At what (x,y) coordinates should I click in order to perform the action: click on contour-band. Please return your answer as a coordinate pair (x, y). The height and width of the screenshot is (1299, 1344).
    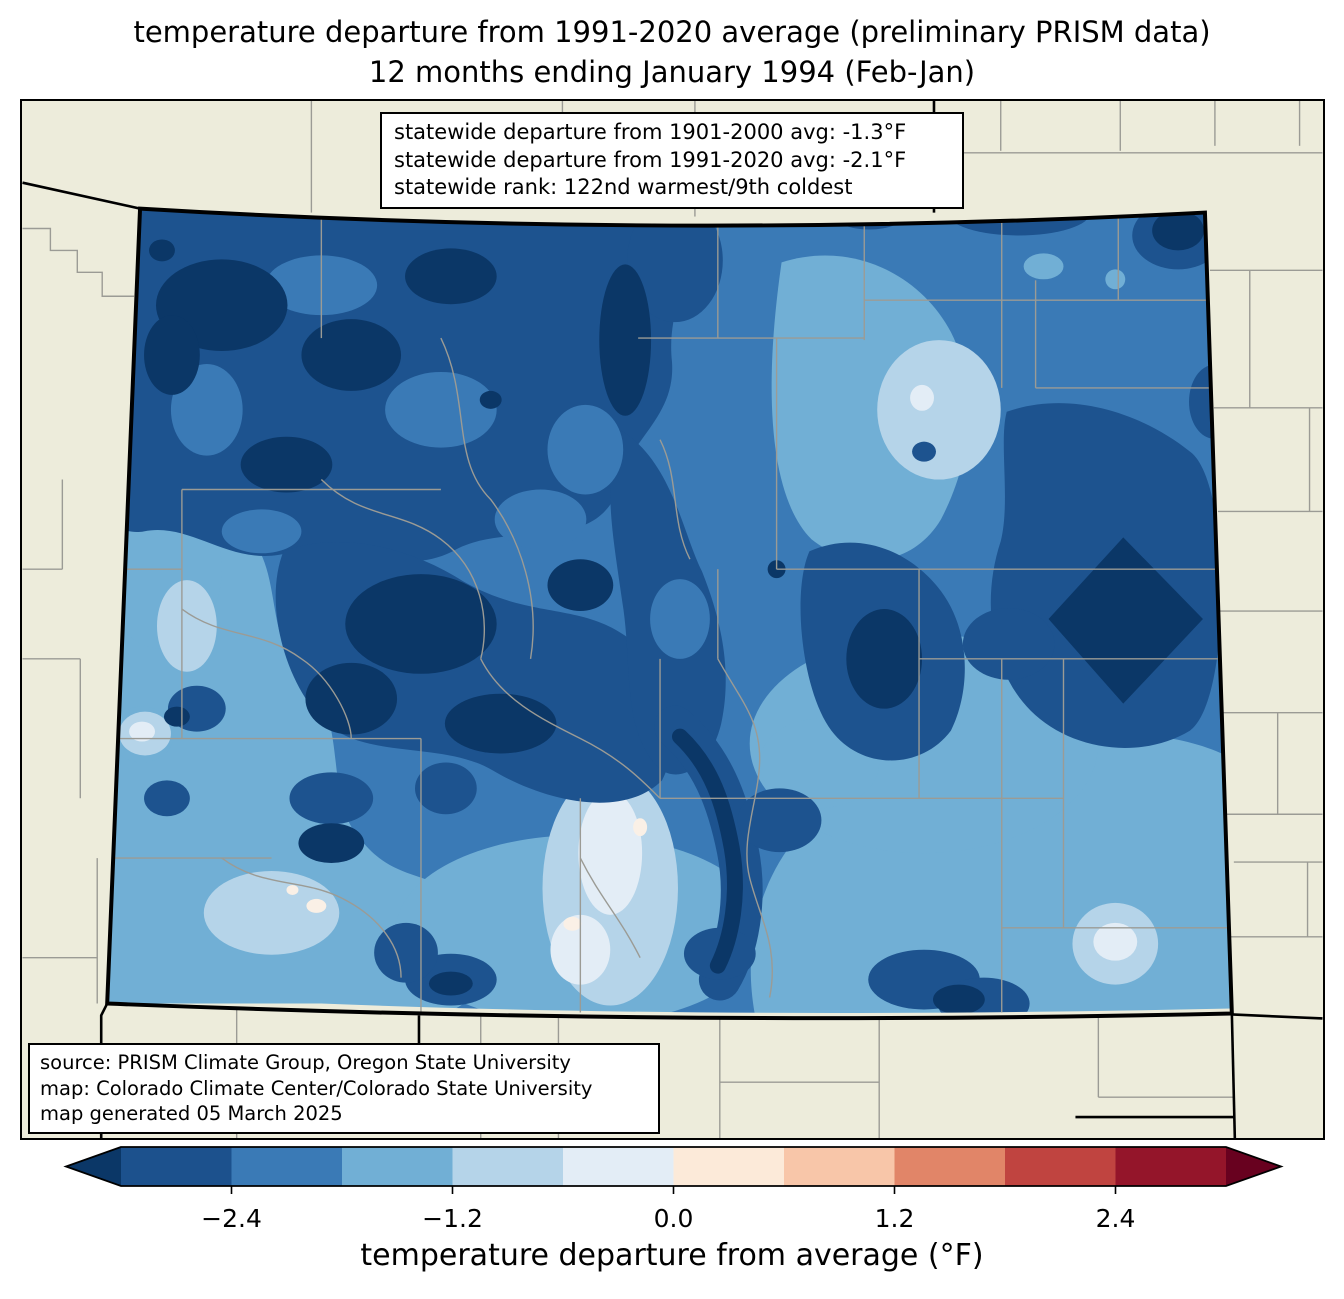
    Looking at the image, I should click on (707, 851).